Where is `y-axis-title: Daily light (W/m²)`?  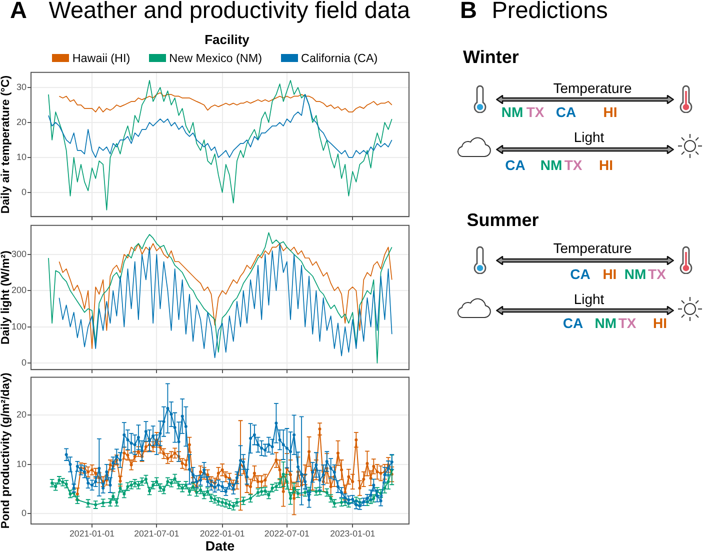
y-axis-title: Daily light (W/m²) is located at coordinates (6, 297).